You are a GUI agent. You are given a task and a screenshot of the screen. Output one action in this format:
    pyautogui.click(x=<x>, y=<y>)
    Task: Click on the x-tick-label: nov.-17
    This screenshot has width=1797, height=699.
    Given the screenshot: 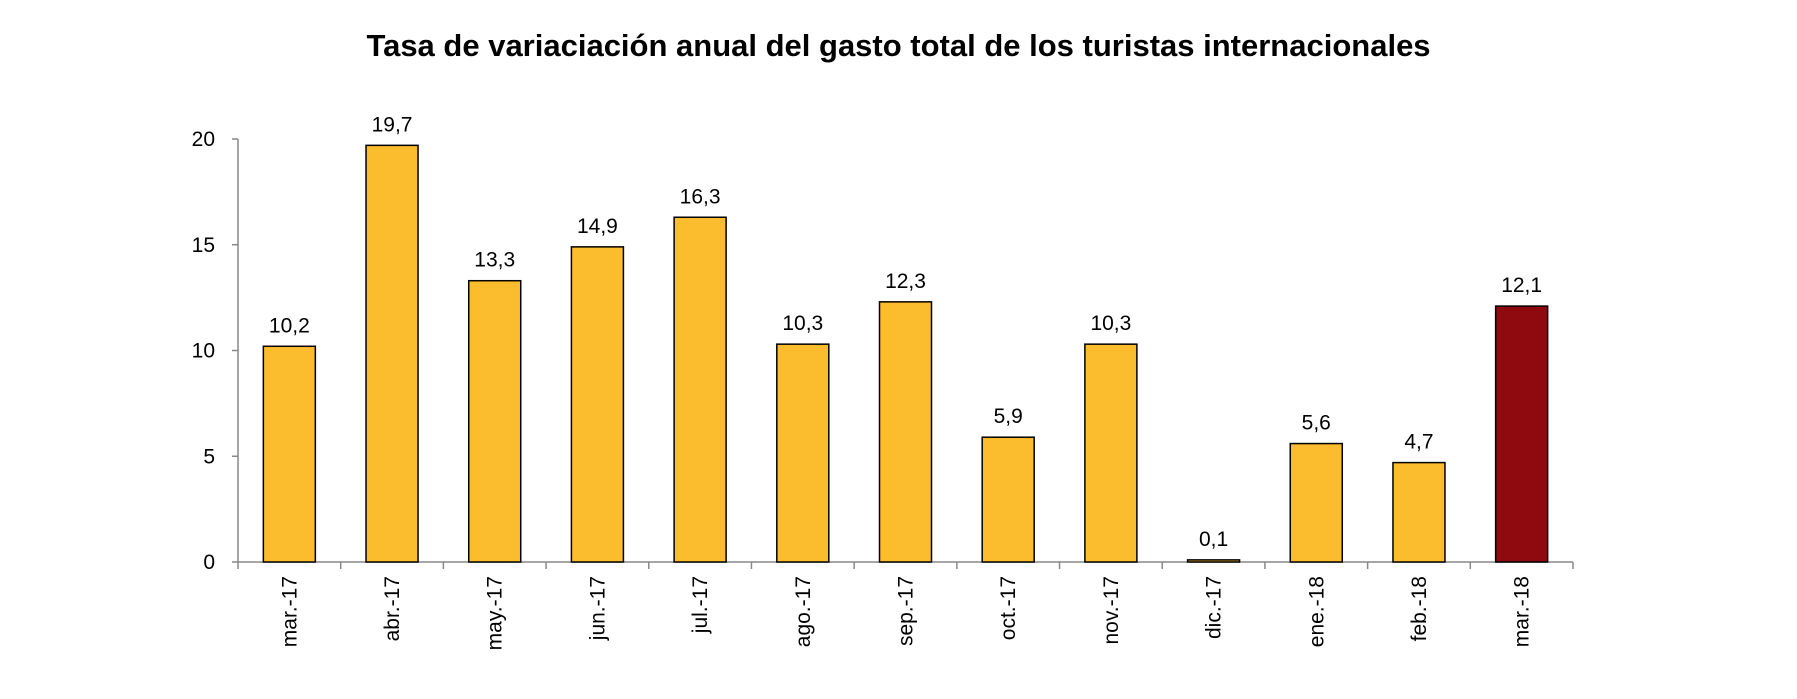 What is the action you would take?
    pyautogui.click(x=1111, y=610)
    